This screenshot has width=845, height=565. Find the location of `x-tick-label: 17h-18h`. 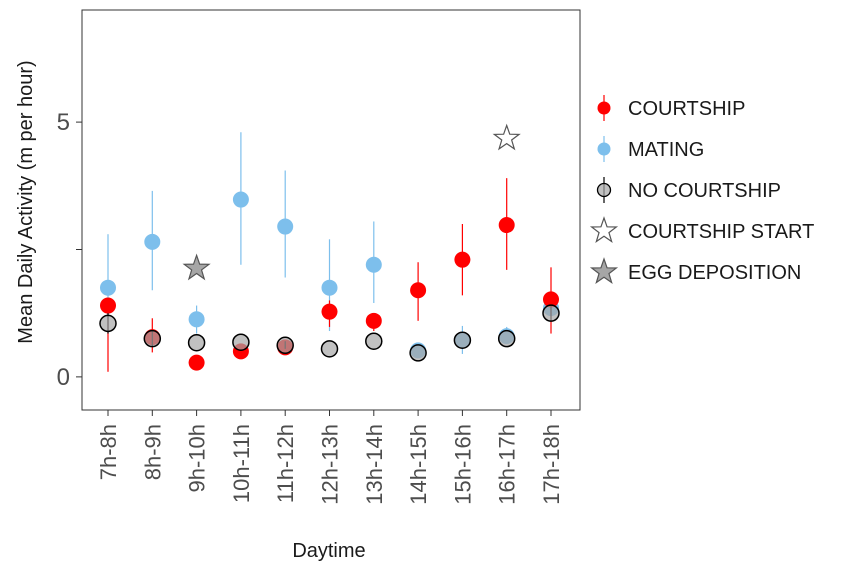

x-tick-label: 17h-18h is located at coordinates (551, 464).